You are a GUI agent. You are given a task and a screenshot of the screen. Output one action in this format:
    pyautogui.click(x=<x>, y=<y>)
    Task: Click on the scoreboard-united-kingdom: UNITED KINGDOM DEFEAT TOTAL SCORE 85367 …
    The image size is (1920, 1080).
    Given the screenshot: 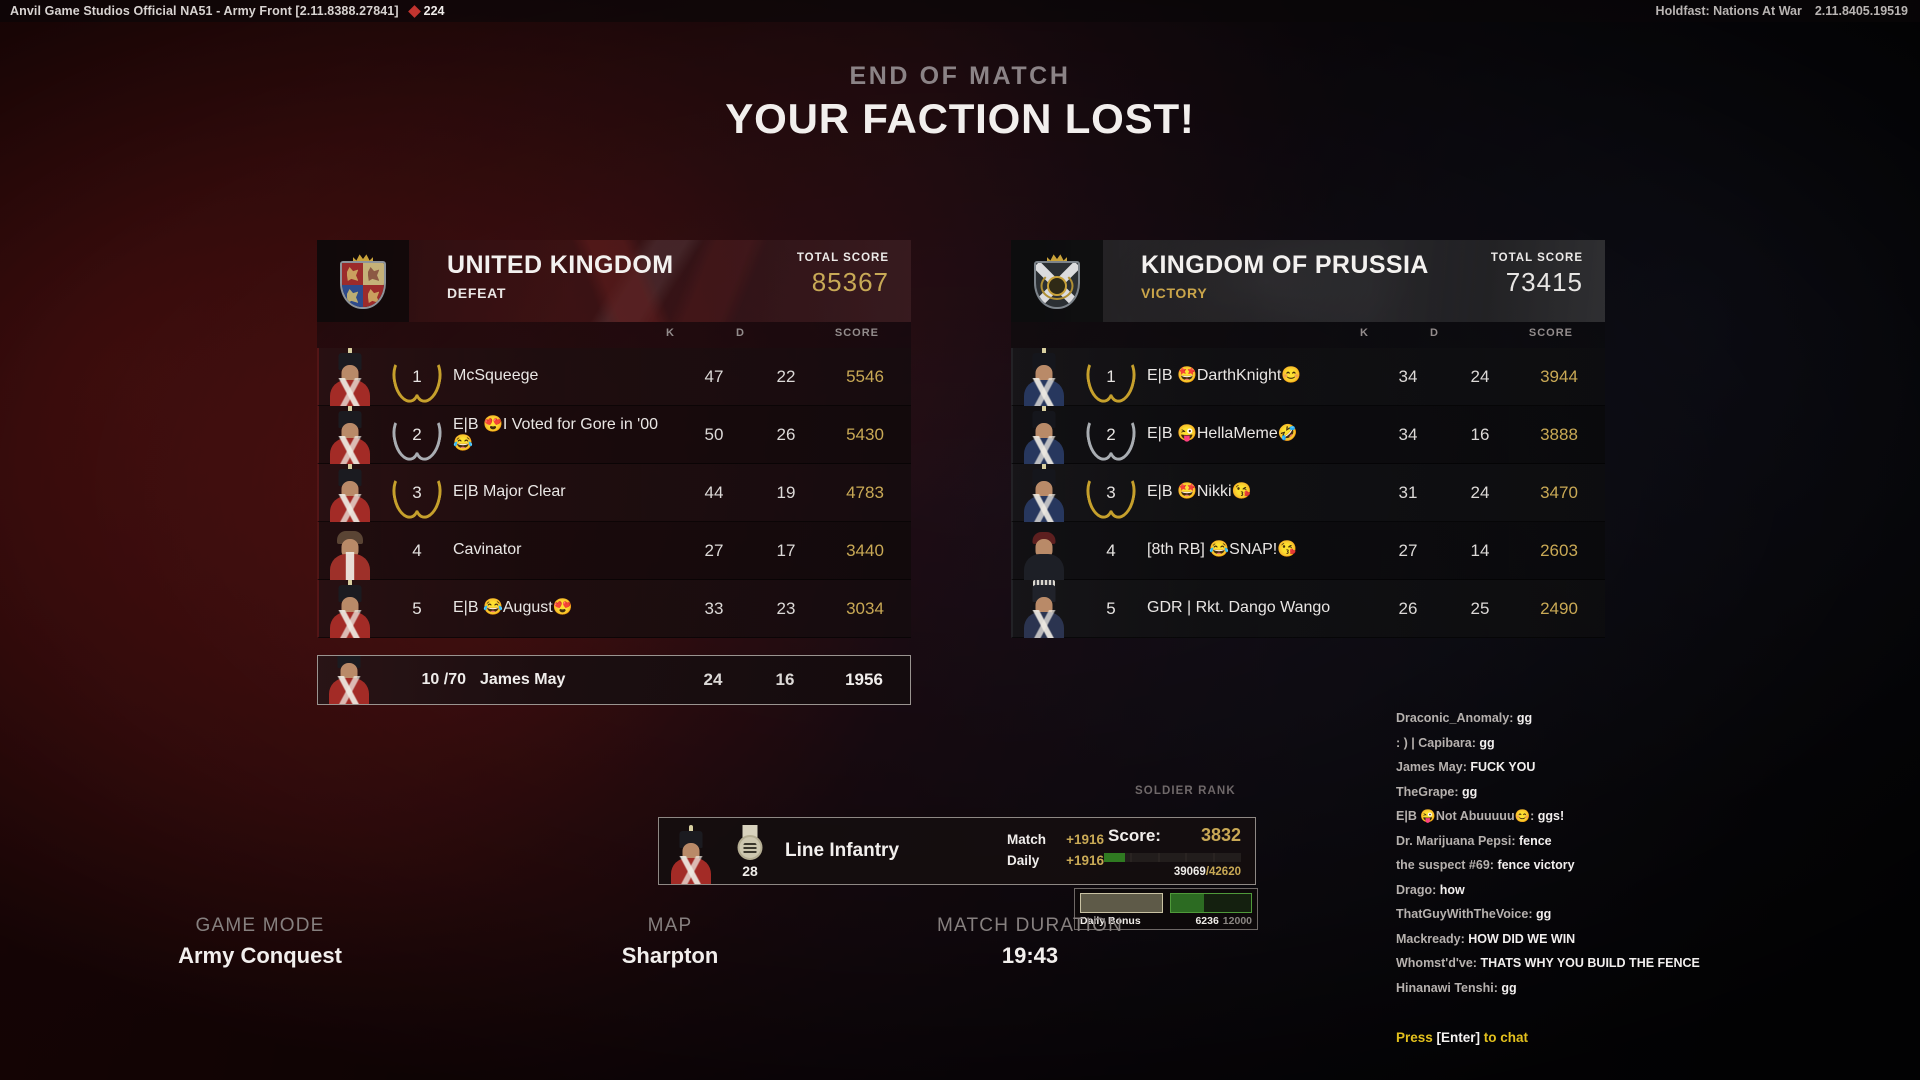 What is the action you would take?
    pyautogui.click(x=614, y=439)
    